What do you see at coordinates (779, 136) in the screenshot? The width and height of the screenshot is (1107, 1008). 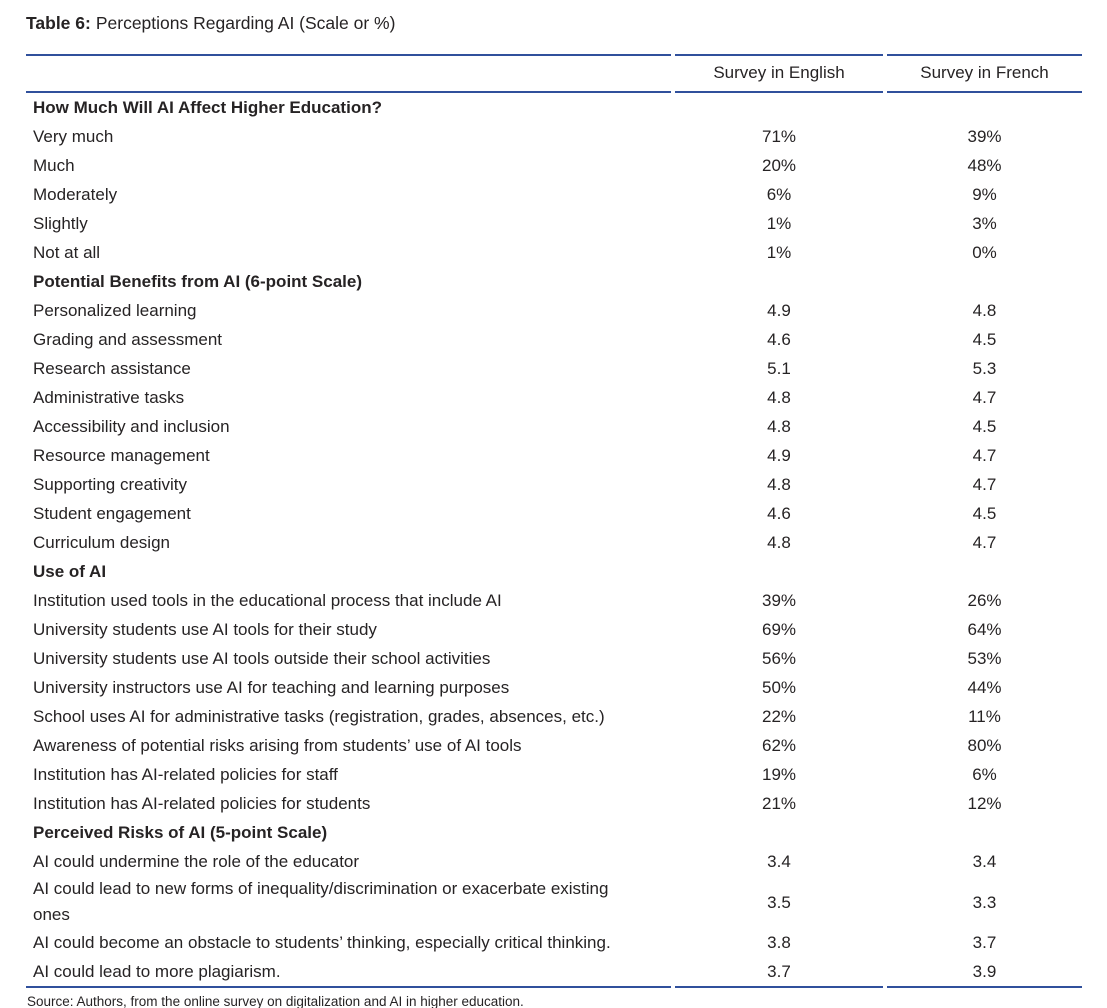 I see `value-english: 71%` at bounding box center [779, 136].